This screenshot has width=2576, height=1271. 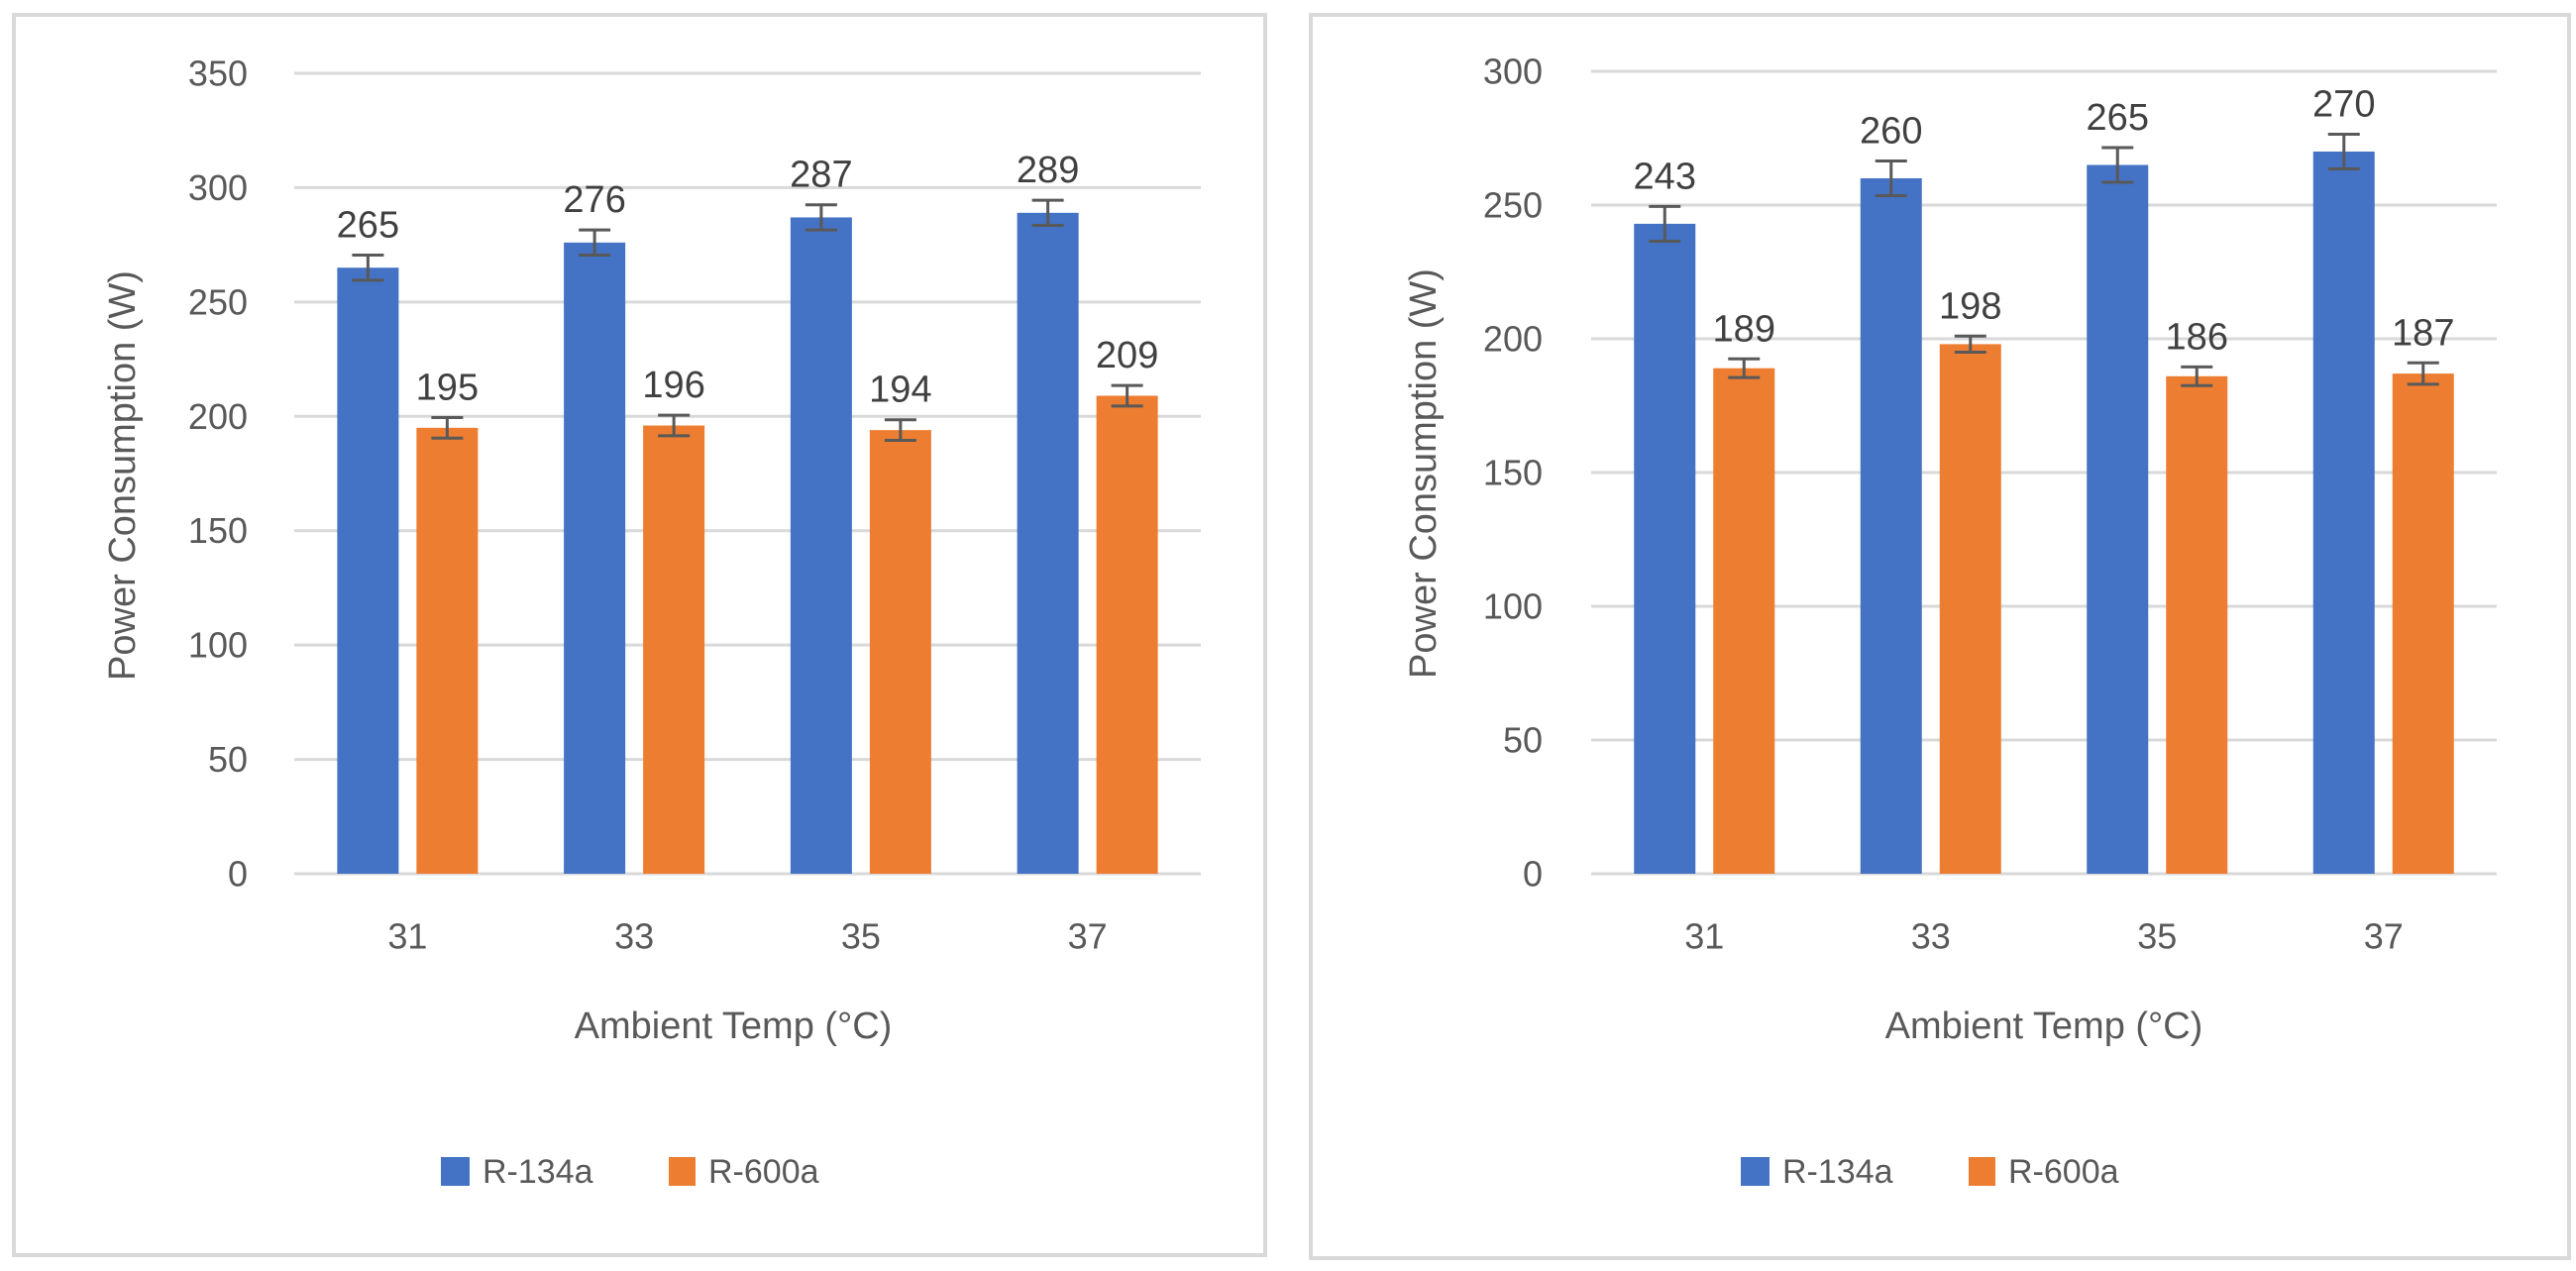 I want to click on data-label: 270, so click(x=2343, y=104).